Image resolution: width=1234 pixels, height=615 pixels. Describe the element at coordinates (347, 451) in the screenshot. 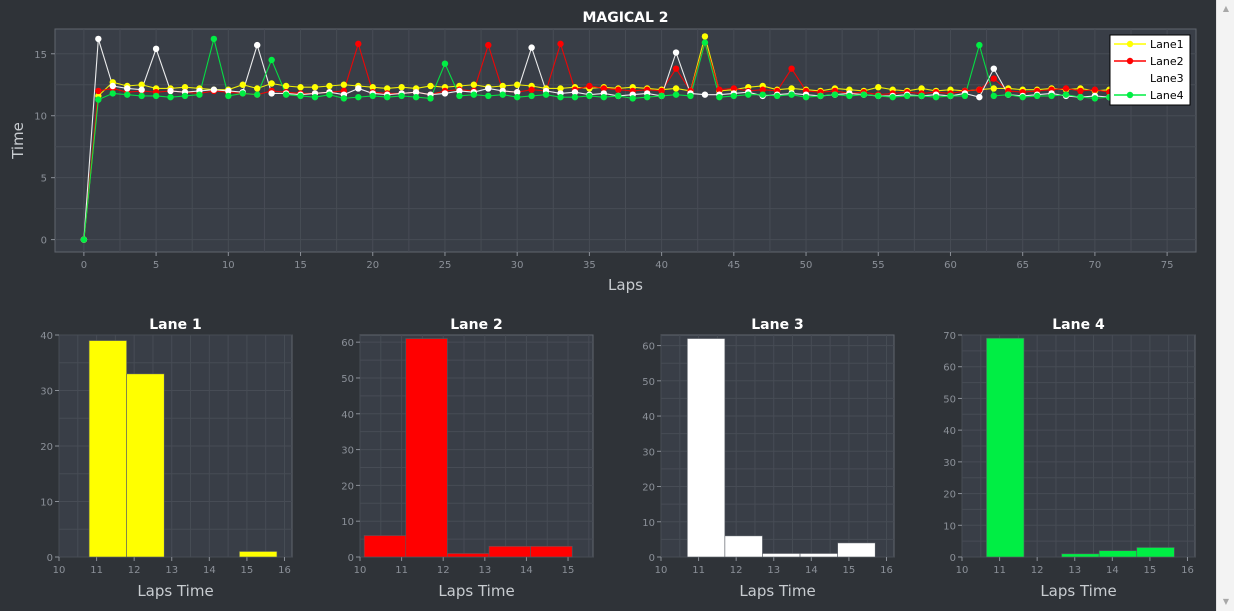

I see `lane2-y-tick-label: 30` at that location.